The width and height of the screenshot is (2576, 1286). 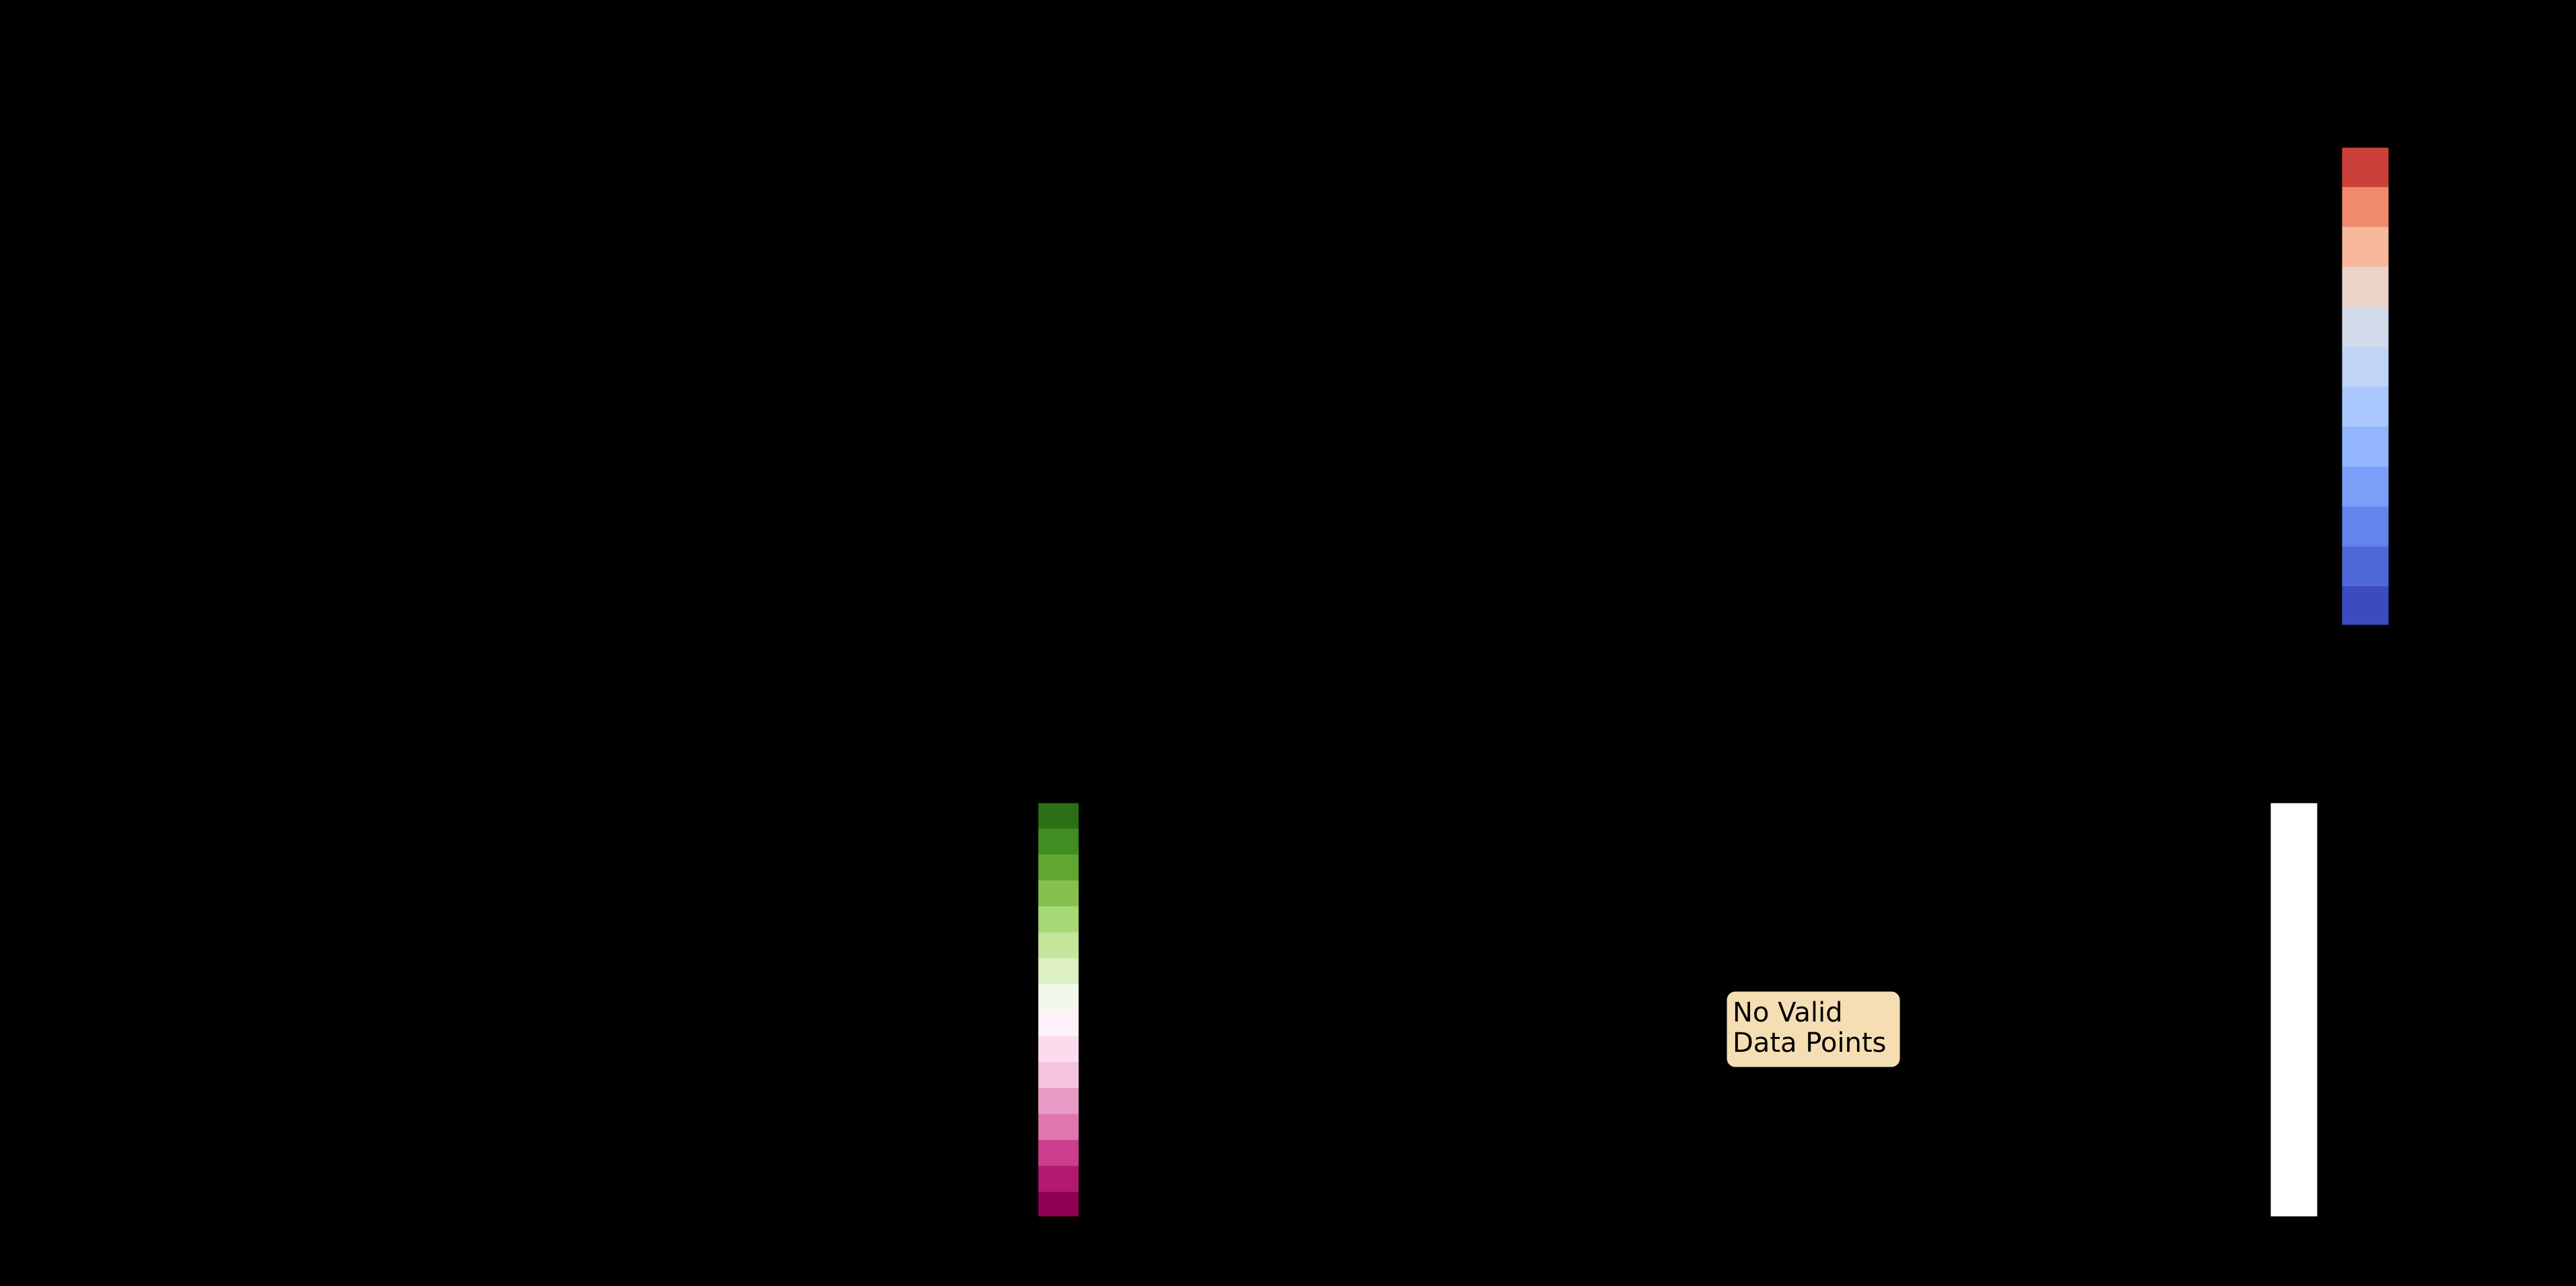 I want to click on colorbar-tick-label: −0.4, so click(x=2364, y=1114).